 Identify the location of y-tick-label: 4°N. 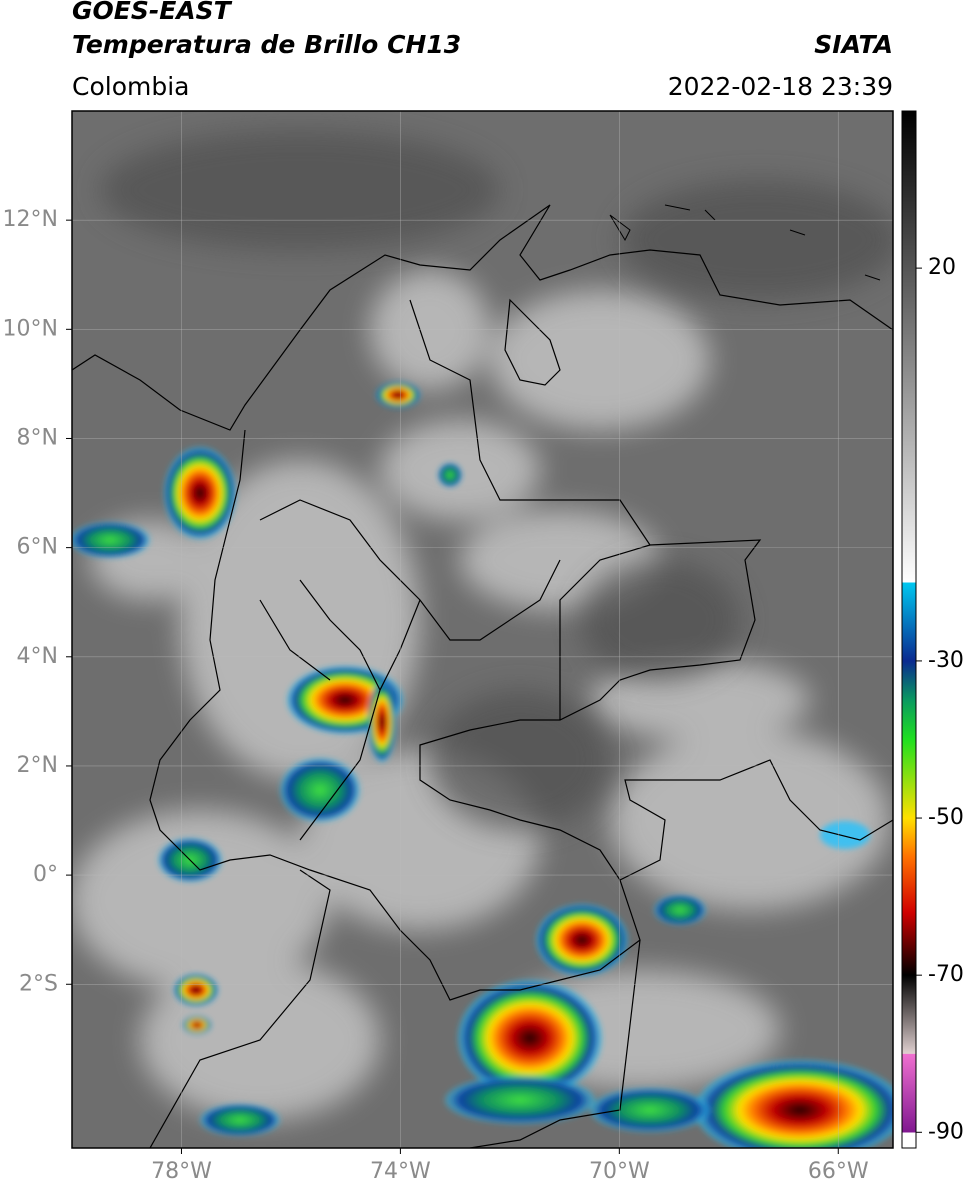
(37, 656).